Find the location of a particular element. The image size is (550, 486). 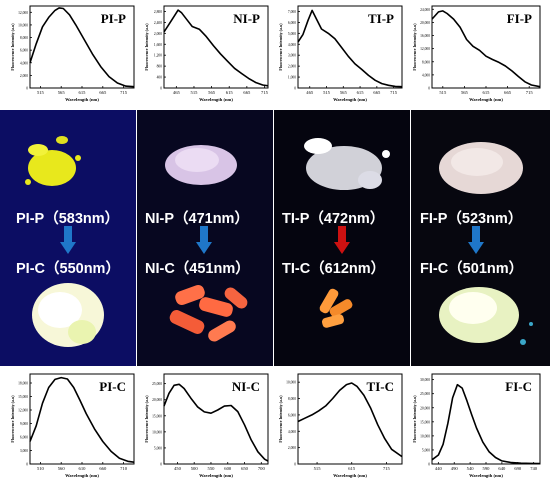

y-tick-label: 8,000 is located at coordinates (24, 38).